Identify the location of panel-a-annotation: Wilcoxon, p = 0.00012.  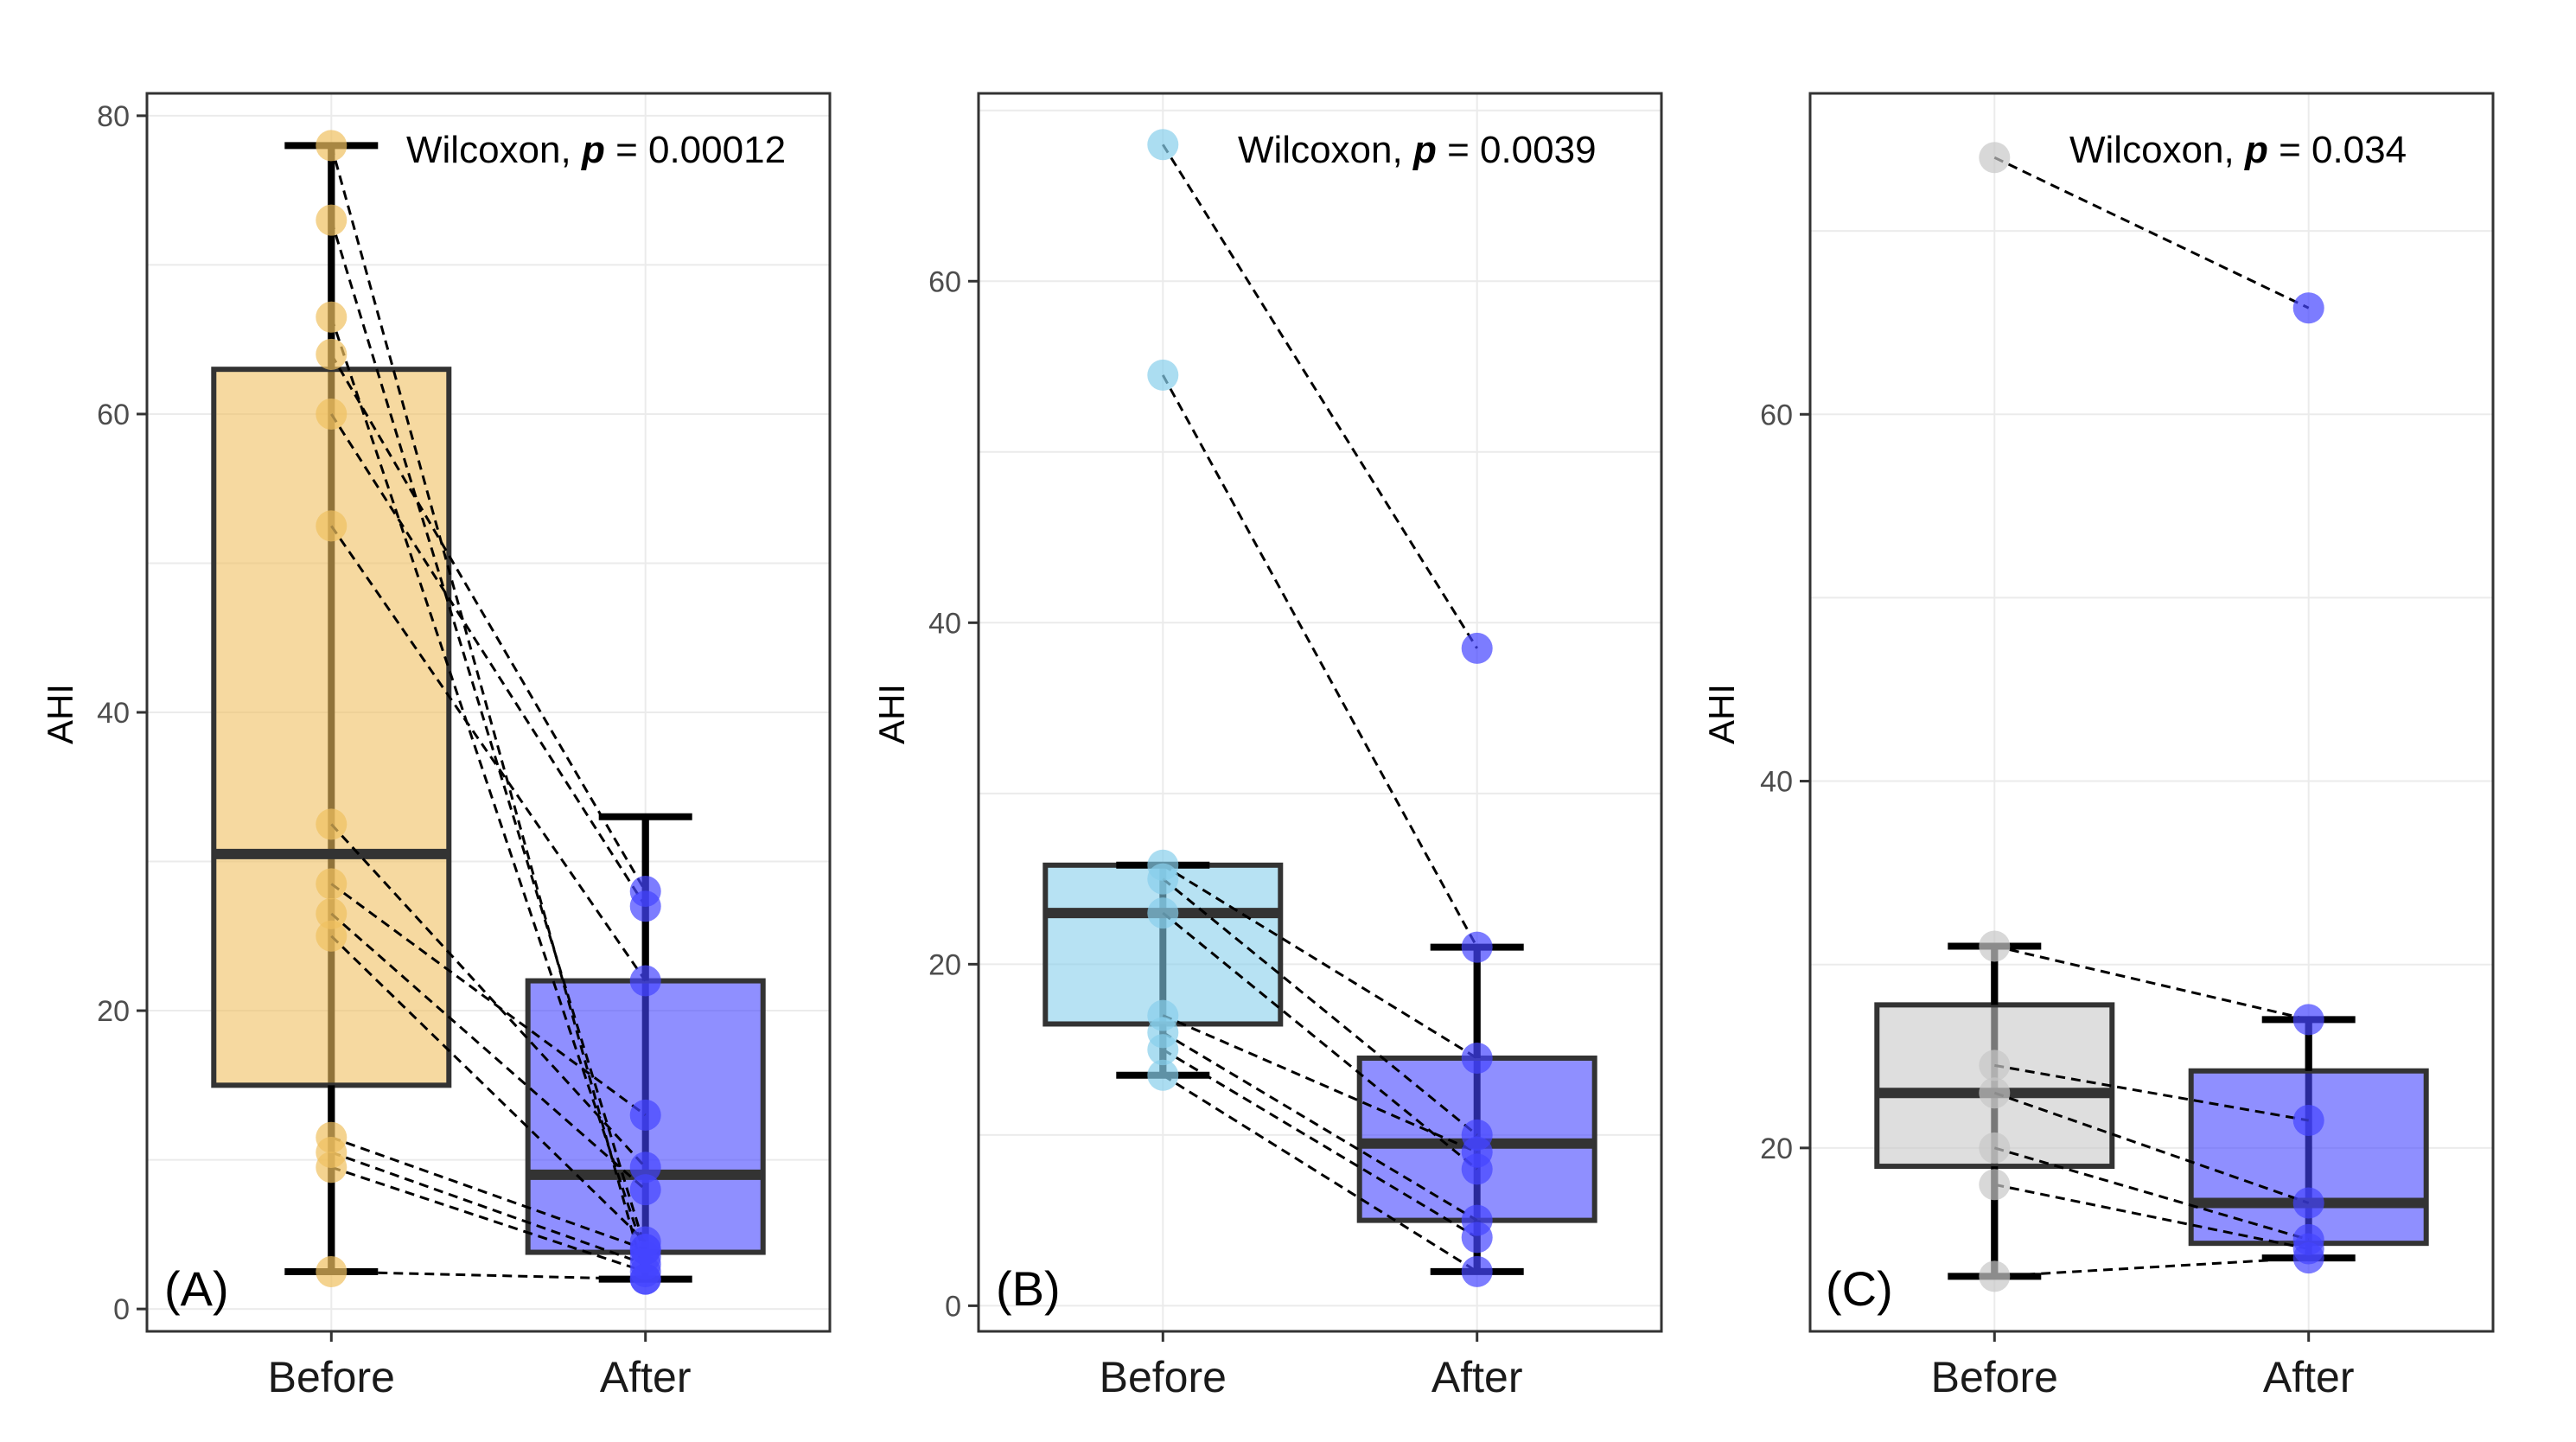
(596, 150).